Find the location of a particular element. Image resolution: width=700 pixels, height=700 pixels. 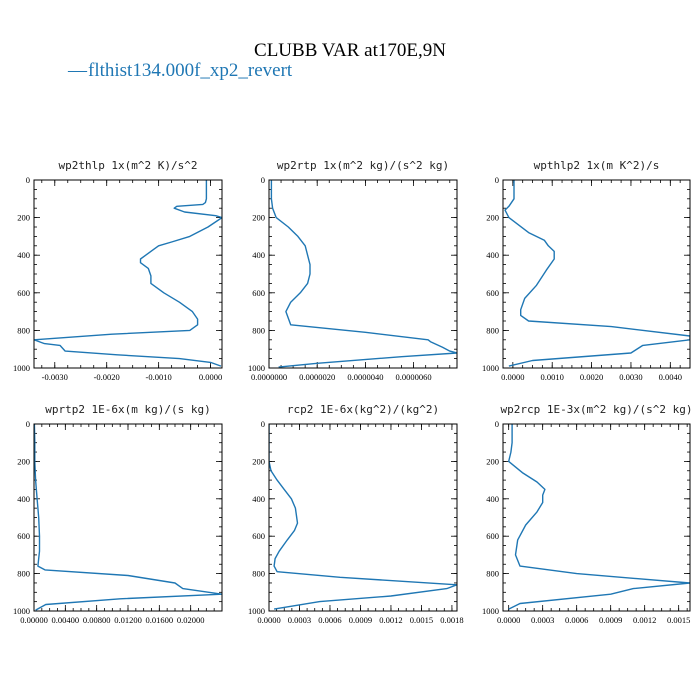

x-tick-label: 0.0010 is located at coordinates (552, 377).